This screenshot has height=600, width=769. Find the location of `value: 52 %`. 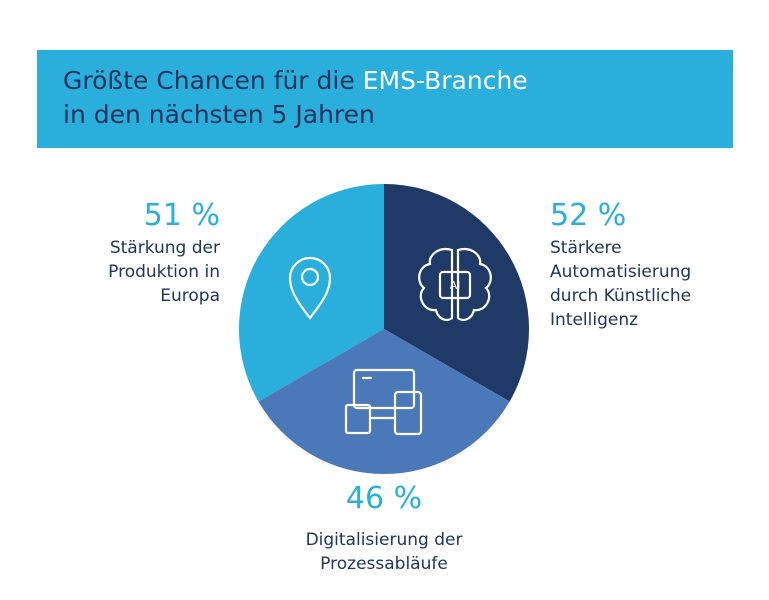

value: 52 % is located at coordinates (588, 215).